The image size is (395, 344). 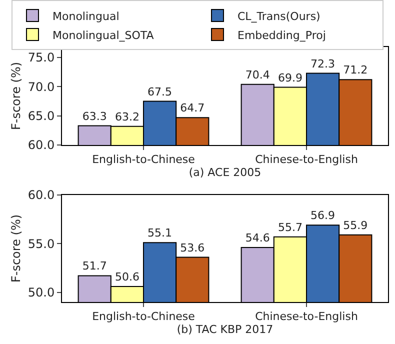 What do you see at coordinates (160, 91) in the screenshot?
I see `data-label: 67.5` at bounding box center [160, 91].